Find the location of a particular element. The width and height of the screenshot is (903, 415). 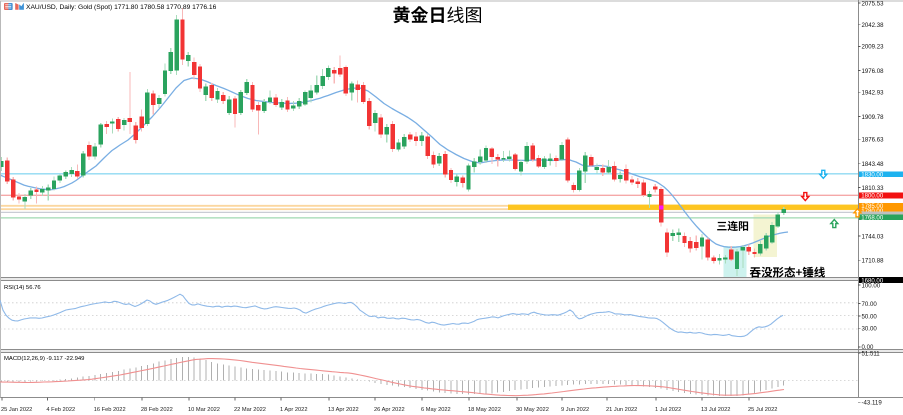

svg-text: 2042.38 is located at coordinates (873, 25).